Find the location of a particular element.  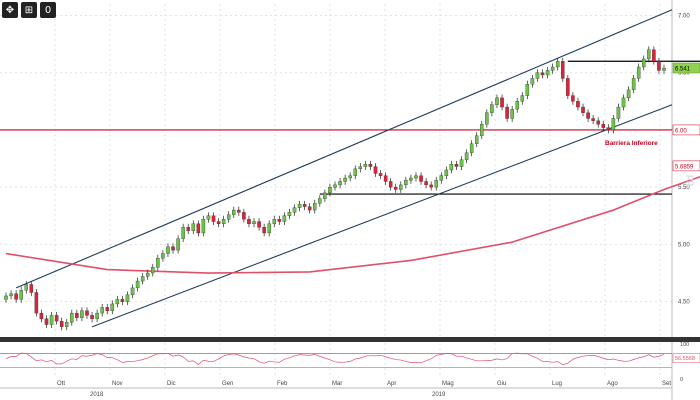

price-label: 6.541 is located at coordinates (683, 69).